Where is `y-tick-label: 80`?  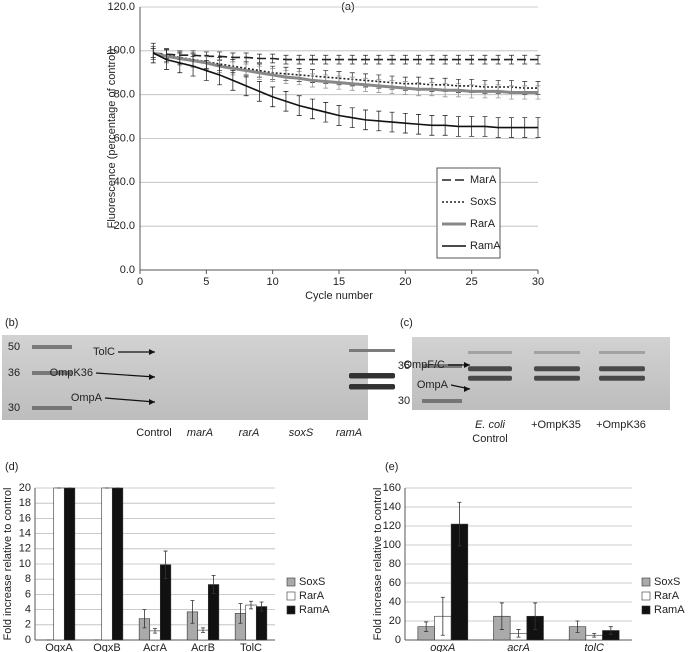 y-tick-label: 80 is located at coordinates (395, 564).